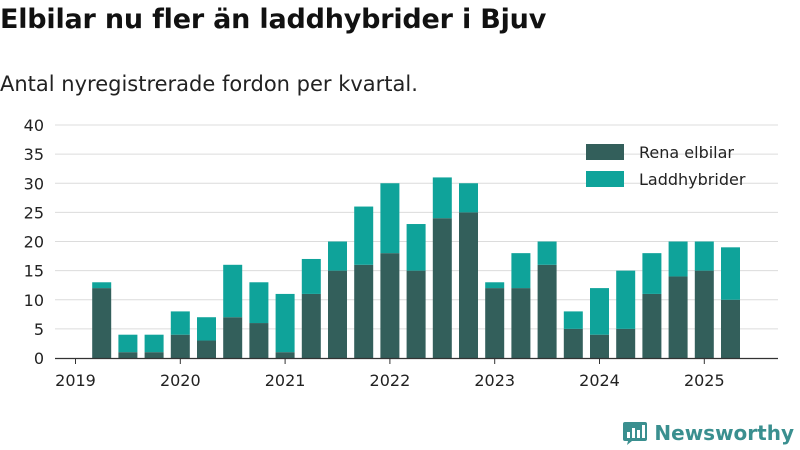 The width and height of the screenshot is (800, 450). I want to click on x-tick-label: 2024, so click(599, 380).